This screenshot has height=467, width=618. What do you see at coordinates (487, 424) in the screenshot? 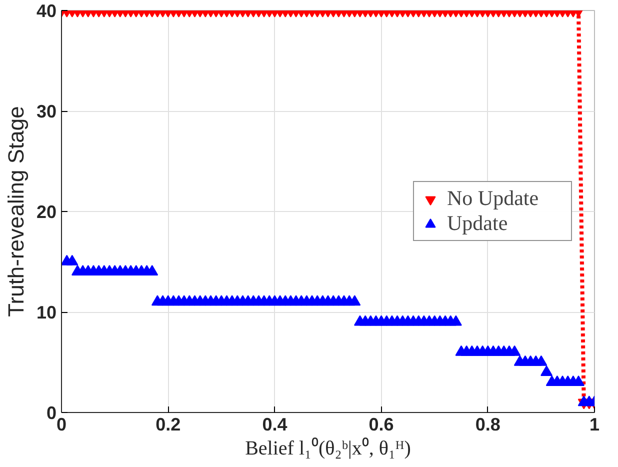
I see `x-tick-label: 0.8` at bounding box center [487, 424].